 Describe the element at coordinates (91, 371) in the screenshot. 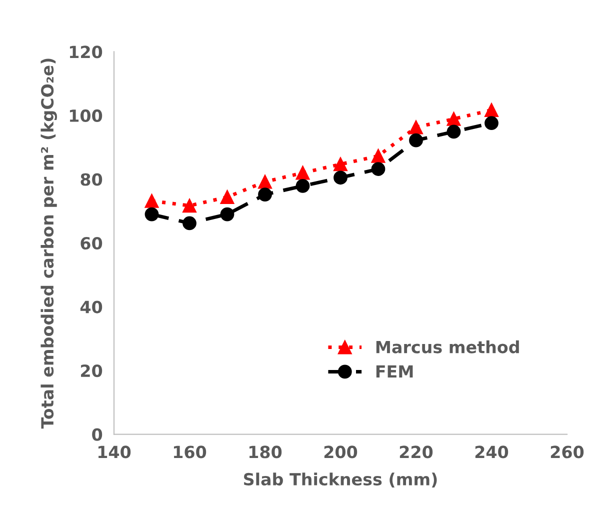

I see `y-tick-label: 20` at that location.